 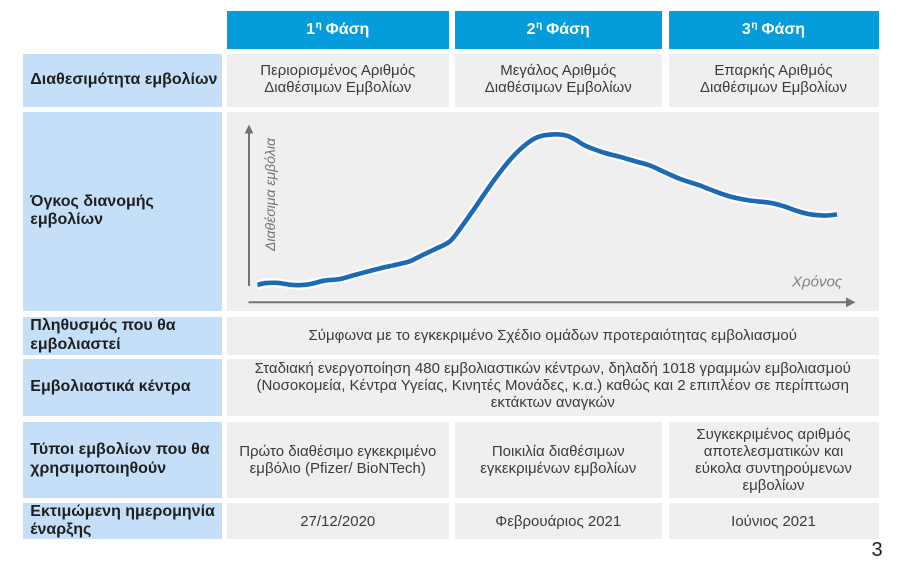 What do you see at coordinates (270, 194) in the screenshot?
I see `svg-text: Διαθέσιμα εμβόλια` at bounding box center [270, 194].